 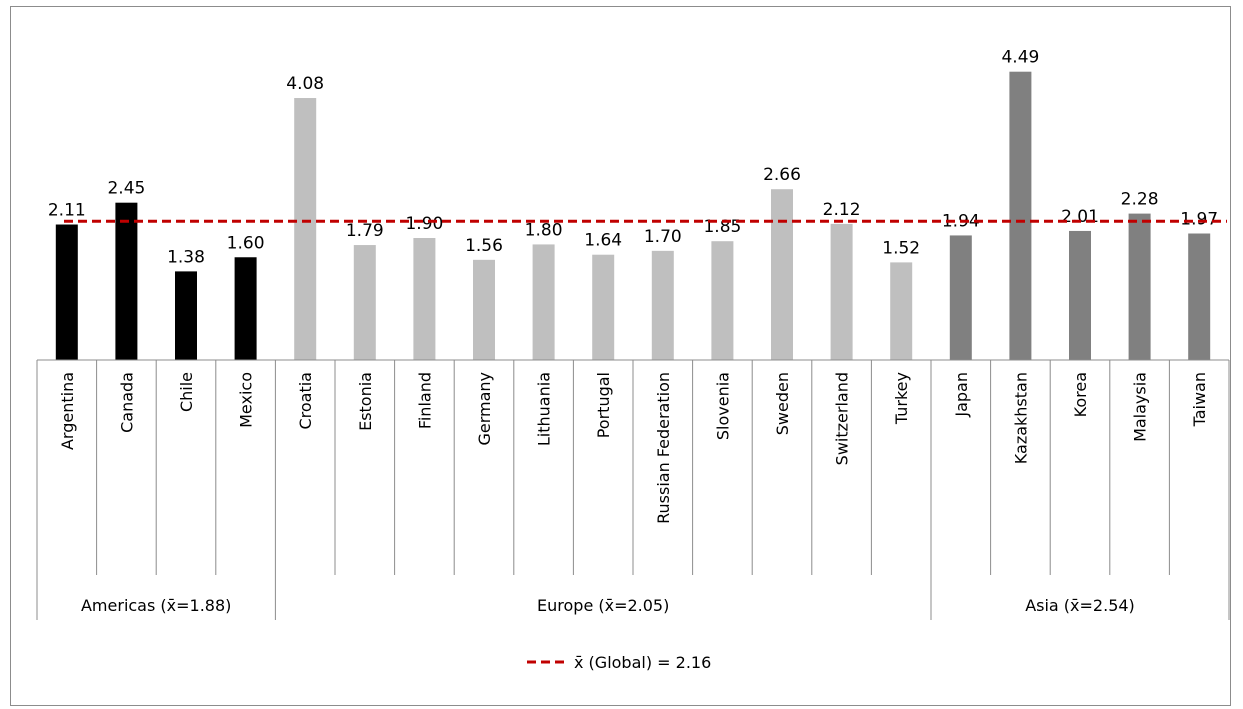 What do you see at coordinates (1199, 399) in the screenshot?
I see `category-label-taiwan: Taiwan` at bounding box center [1199, 399].